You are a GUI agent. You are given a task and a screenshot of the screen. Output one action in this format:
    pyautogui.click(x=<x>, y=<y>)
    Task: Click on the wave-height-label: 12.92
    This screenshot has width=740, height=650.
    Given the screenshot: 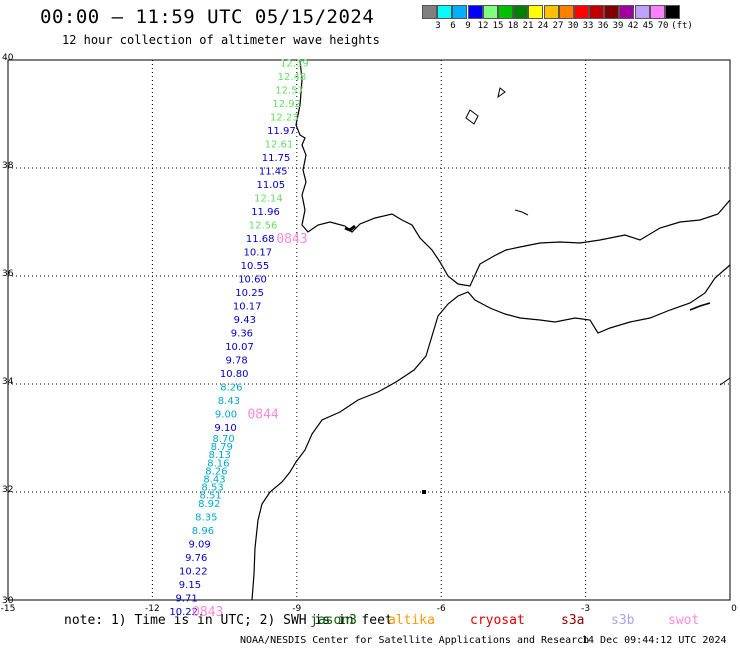 What is the action you would take?
    pyautogui.click(x=286, y=104)
    